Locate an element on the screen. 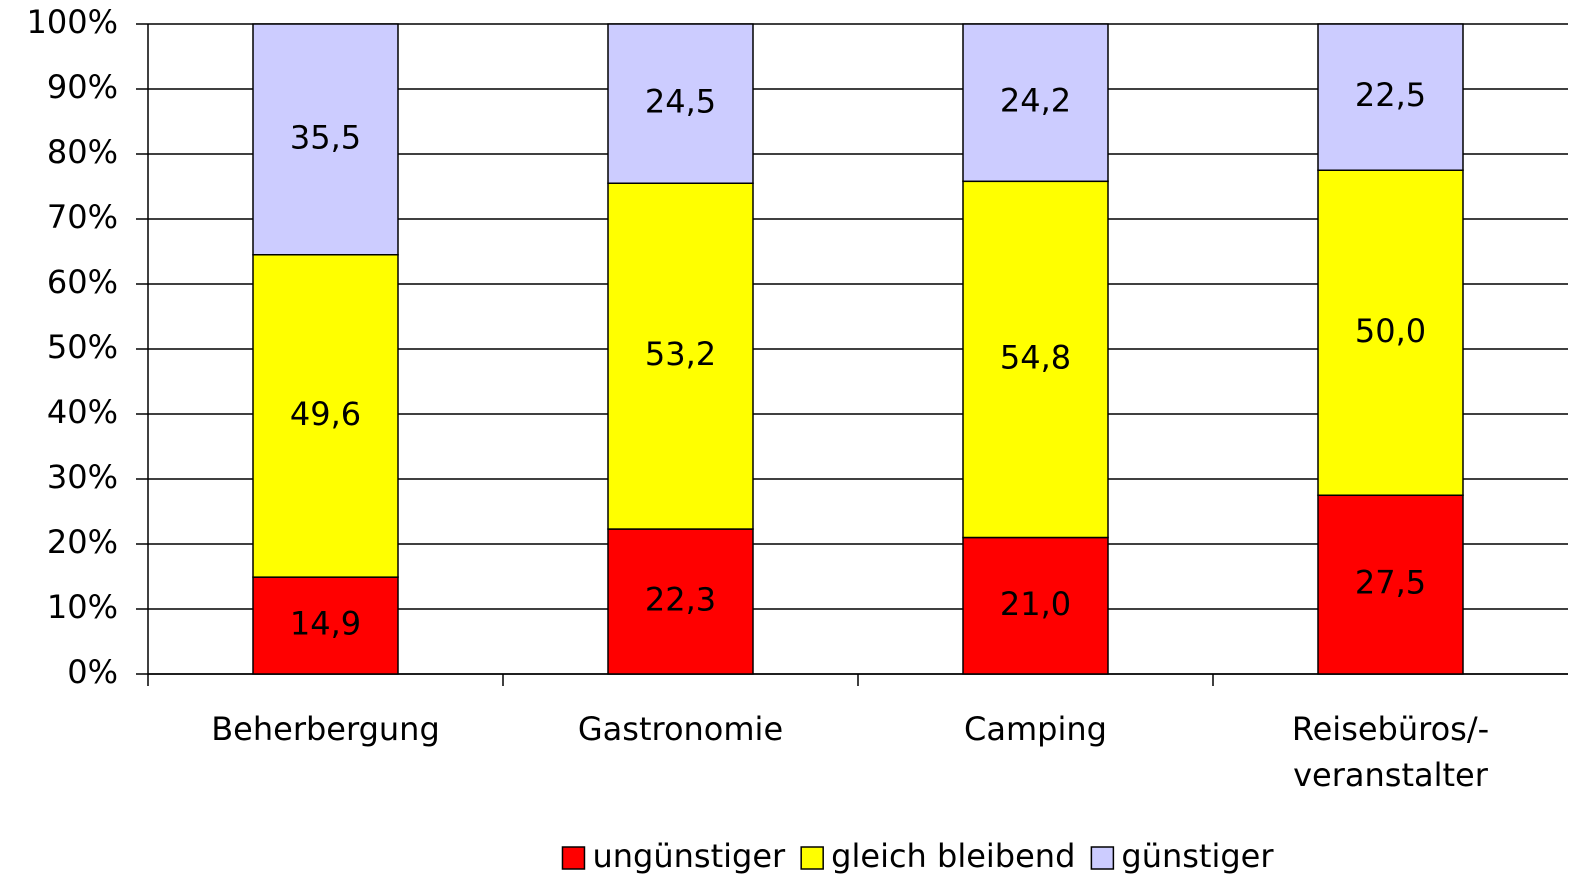 The image size is (1587, 891). y-tick-label: 60% is located at coordinates (82, 282).